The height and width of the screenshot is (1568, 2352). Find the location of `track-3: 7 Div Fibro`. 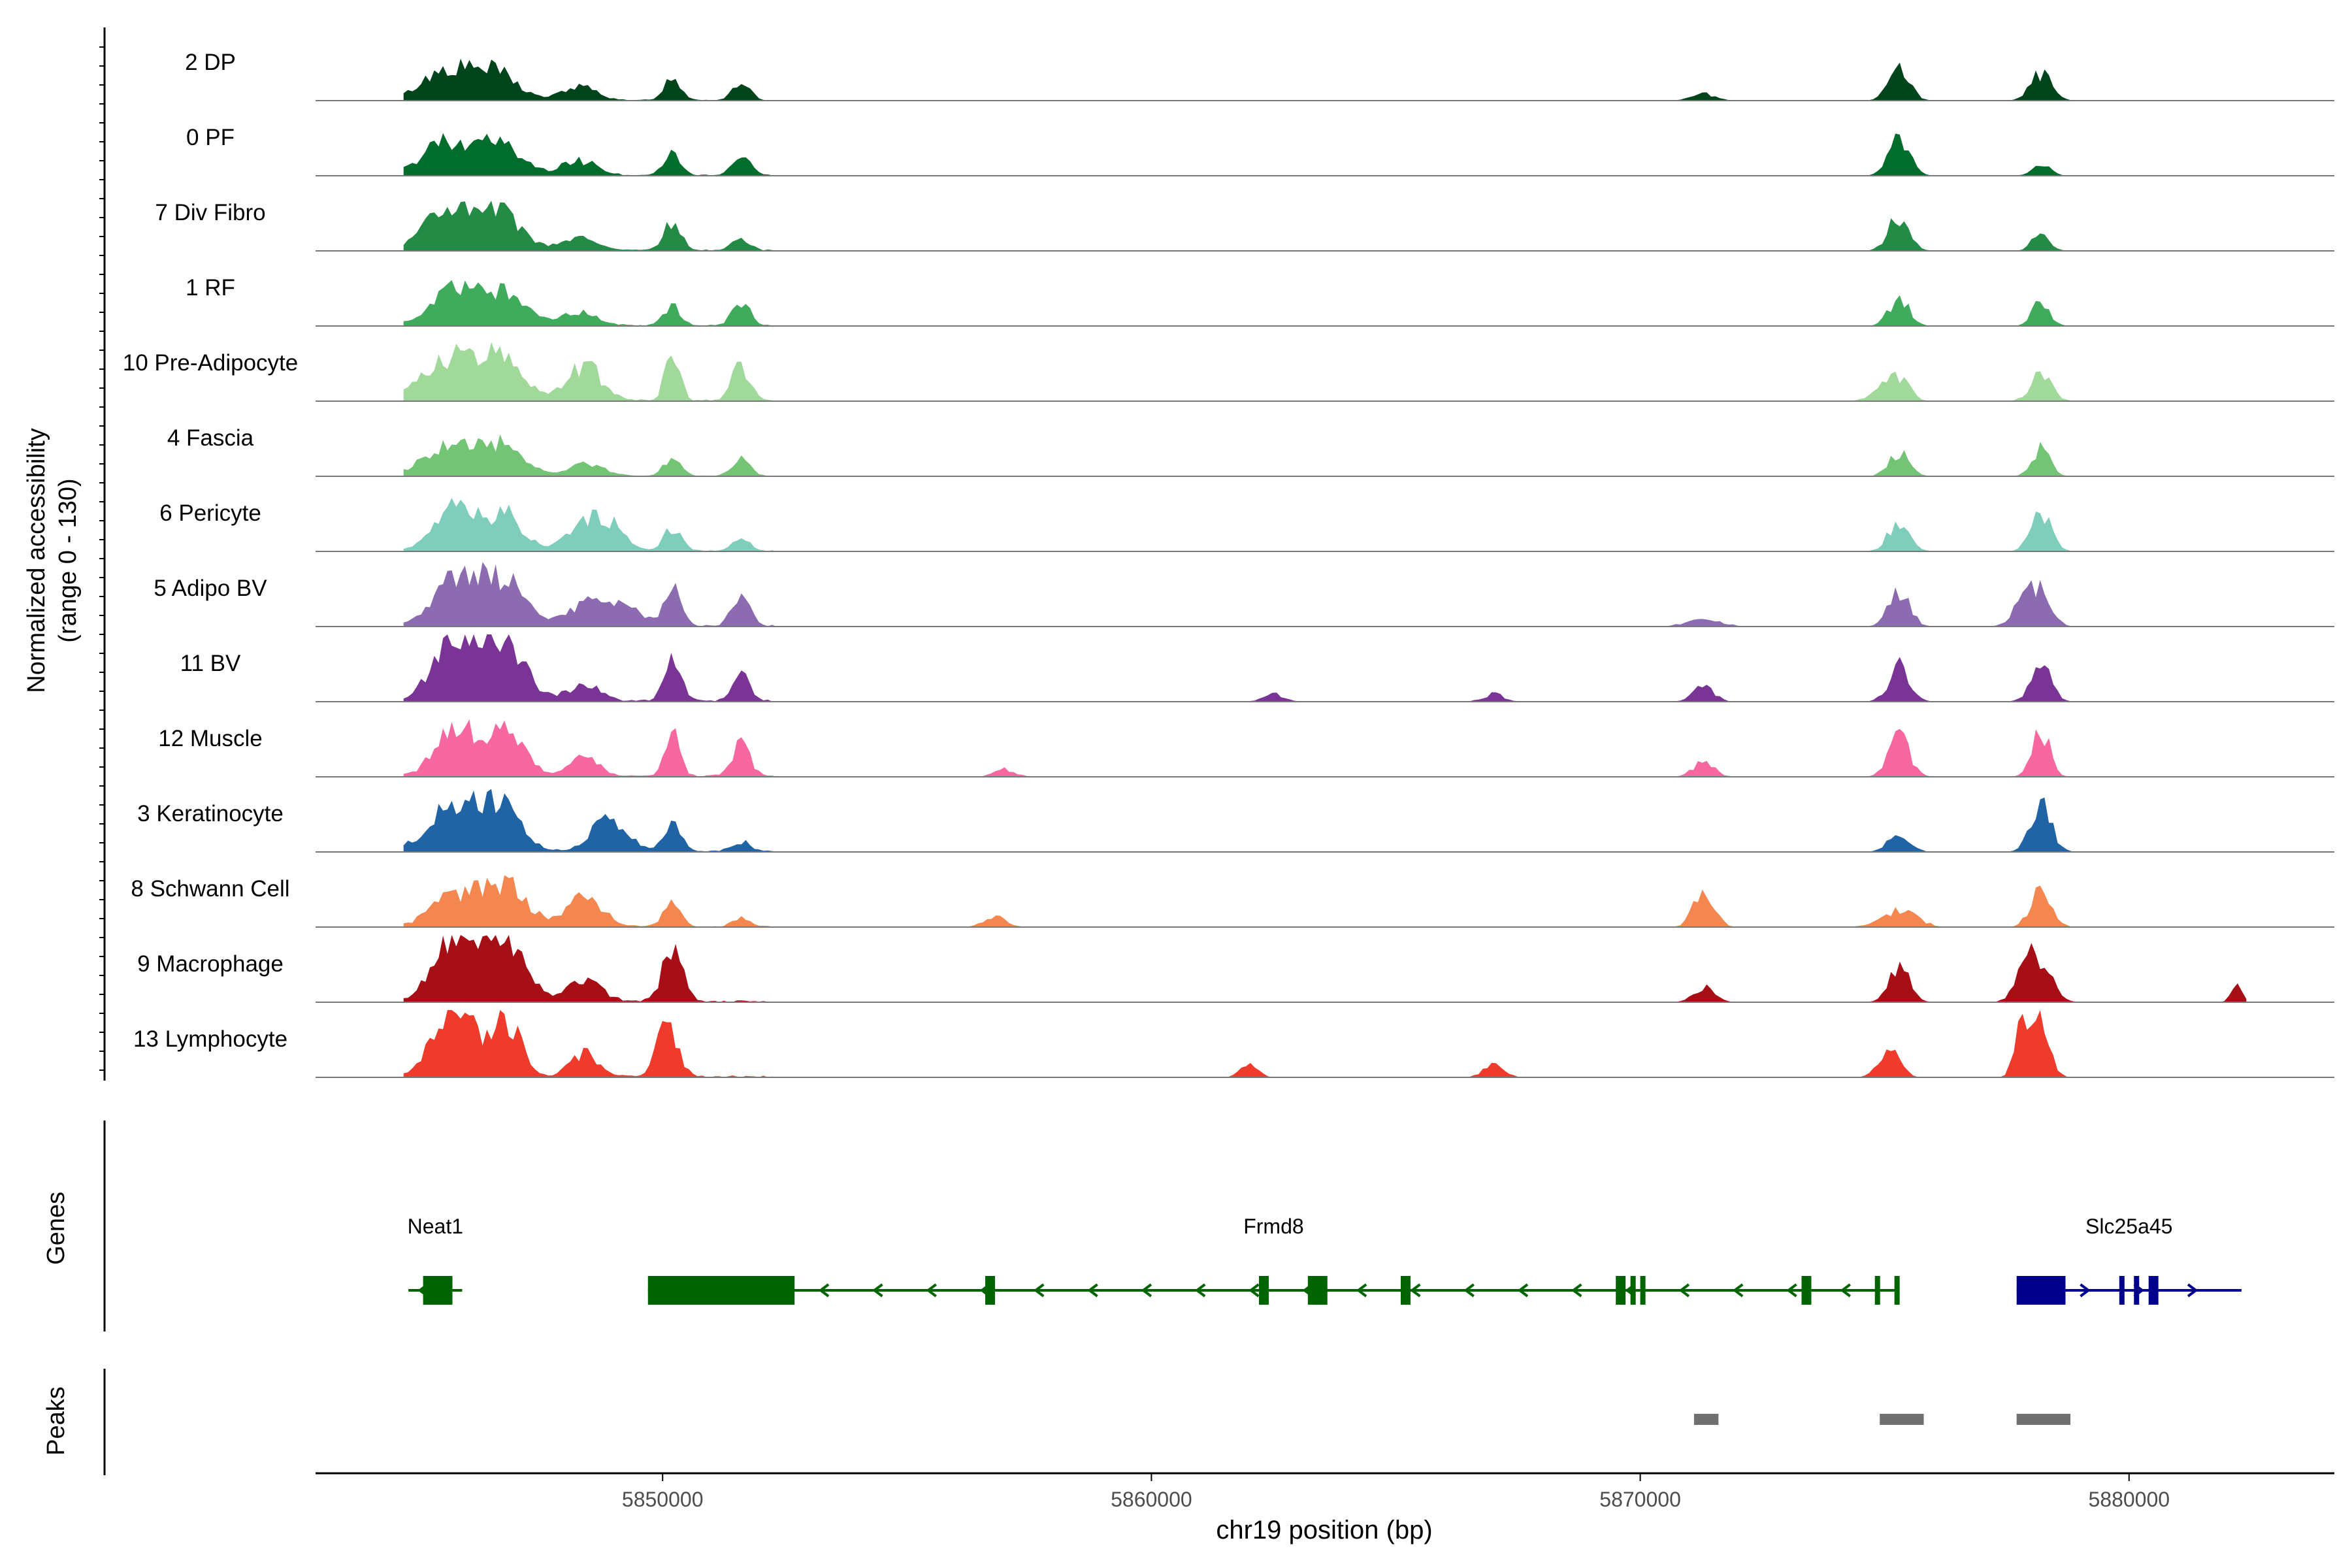

track-3: 7 Div Fibro is located at coordinates (1244, 226).